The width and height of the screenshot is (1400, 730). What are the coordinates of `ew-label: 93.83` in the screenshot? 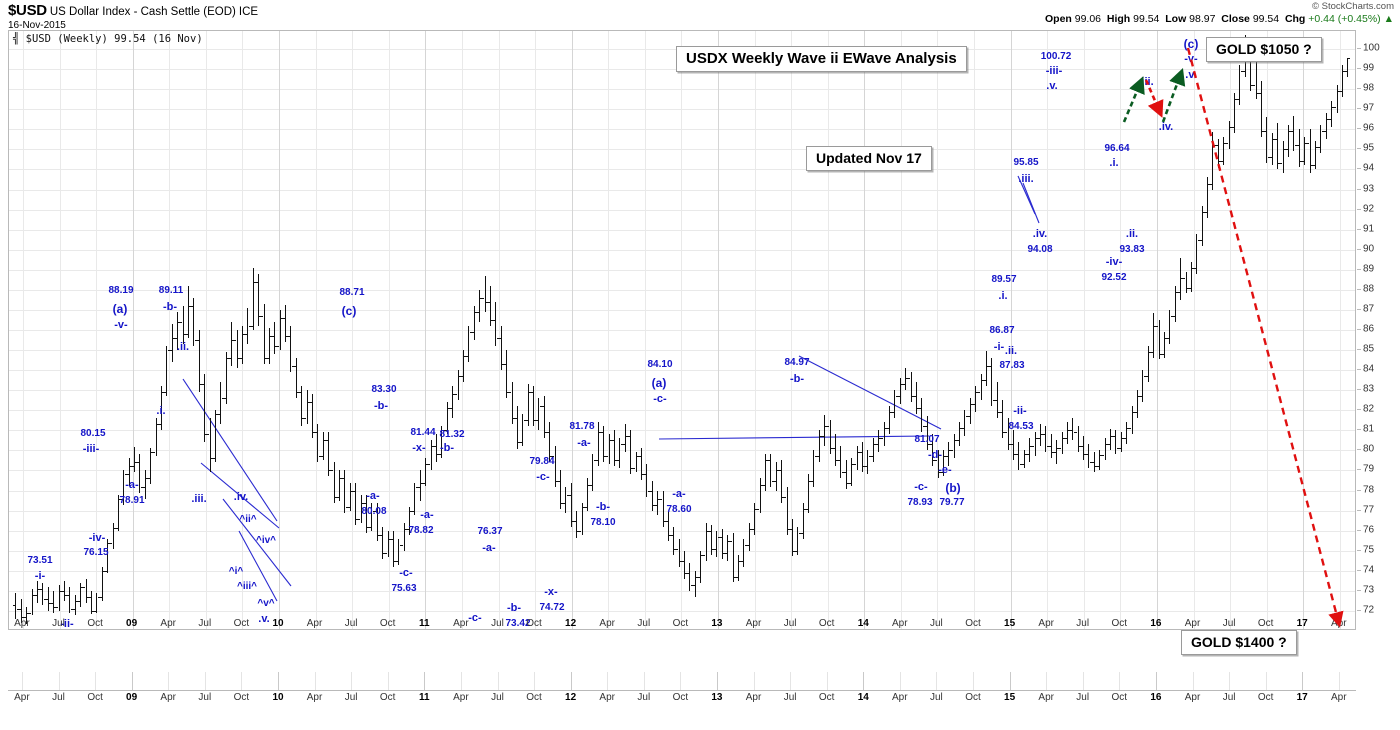 It's located at (1132, 249).